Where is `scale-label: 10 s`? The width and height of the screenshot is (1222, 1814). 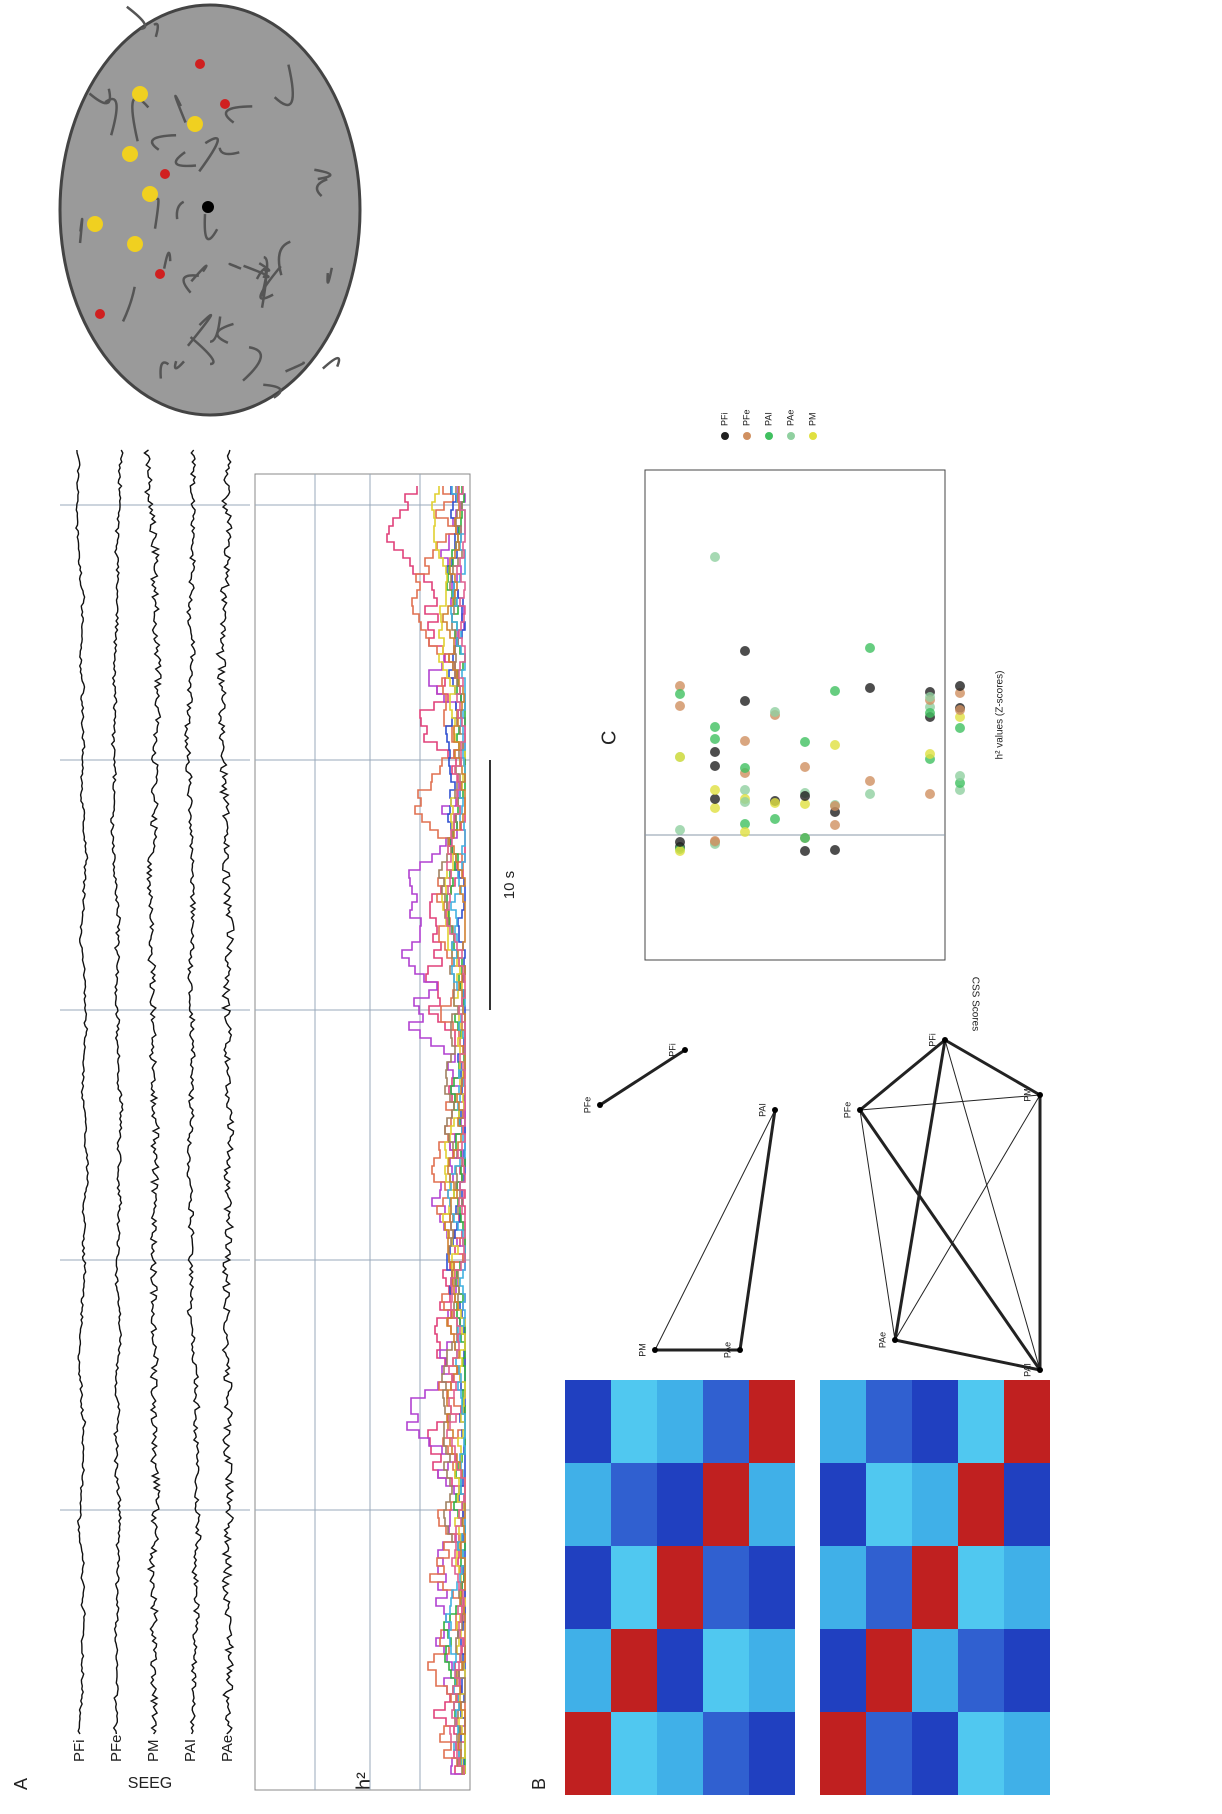
scale-label: 10 s is located at coordinates (509, 885).